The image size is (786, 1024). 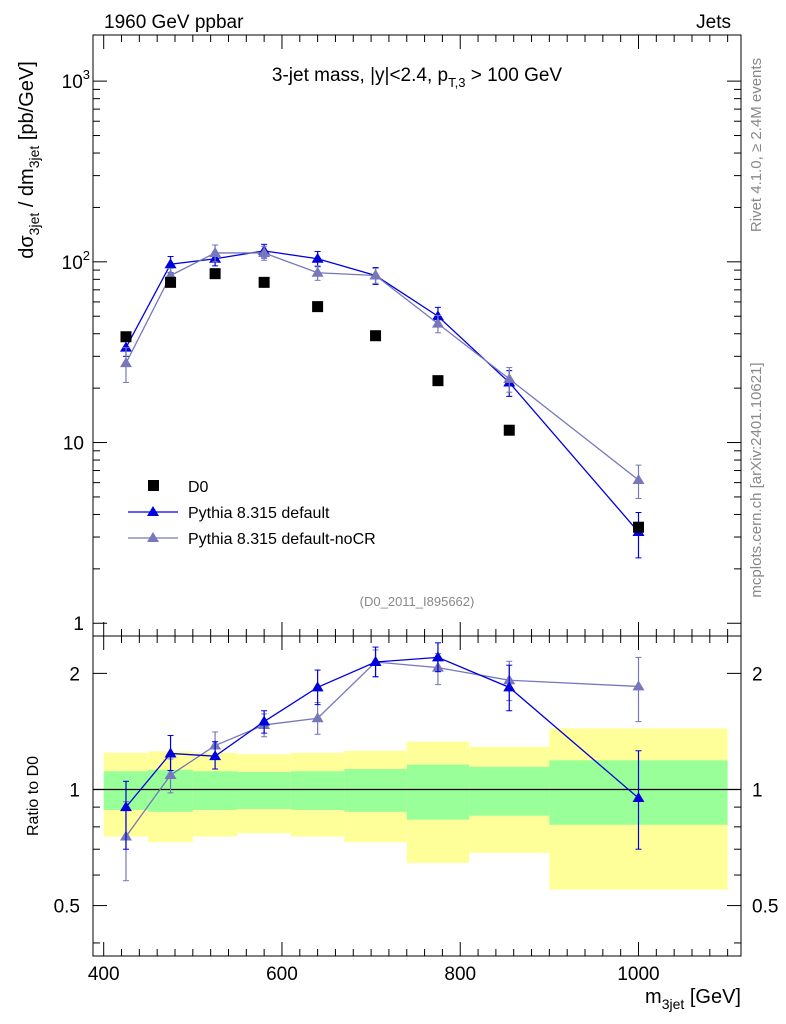 I want to click on main-y-axis-label: dσ3jet / dm3jet [pb/GeV], so click(x=29, y=160).